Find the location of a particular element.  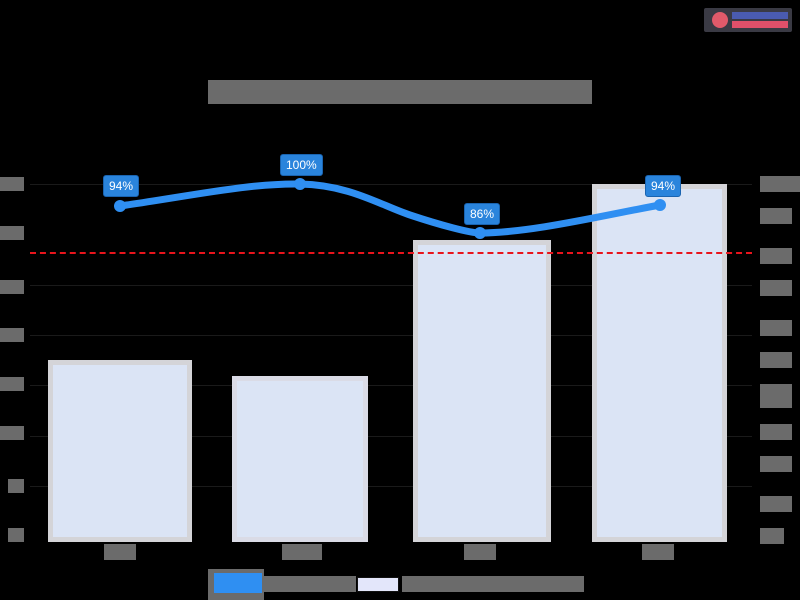

logo-text-bottom is located at coordinates (760, 24).